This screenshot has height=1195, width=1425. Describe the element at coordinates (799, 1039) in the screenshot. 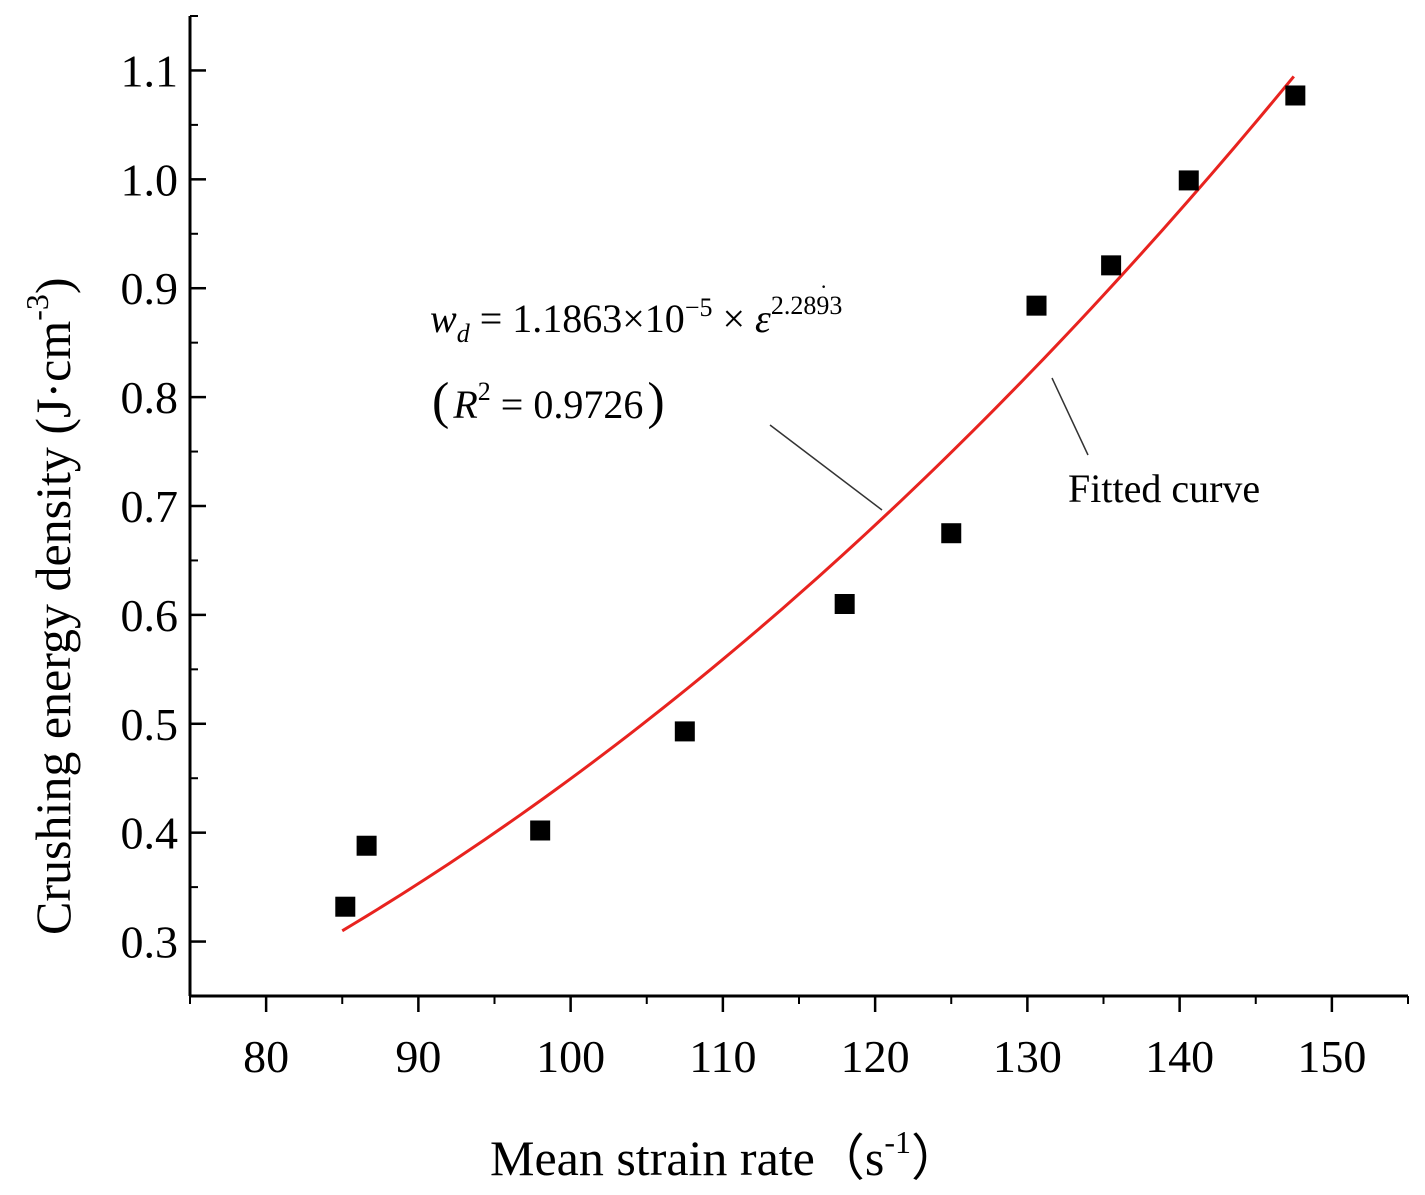

I see `x-ticks: 80 90 100 110 120 130 140 150` at that location.